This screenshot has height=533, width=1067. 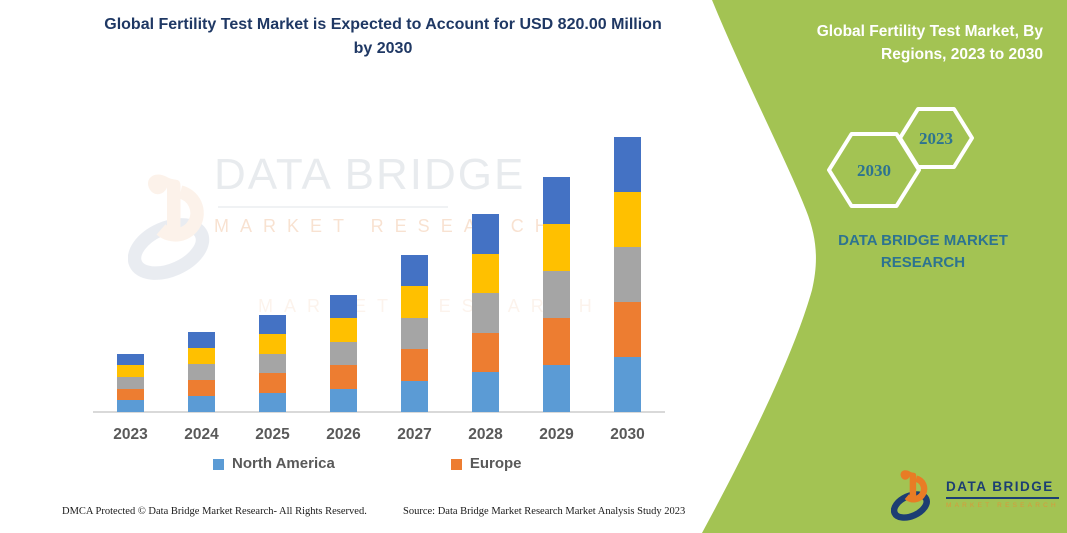 I want to click on bar-slot-2026, so click(x=343, y=271).